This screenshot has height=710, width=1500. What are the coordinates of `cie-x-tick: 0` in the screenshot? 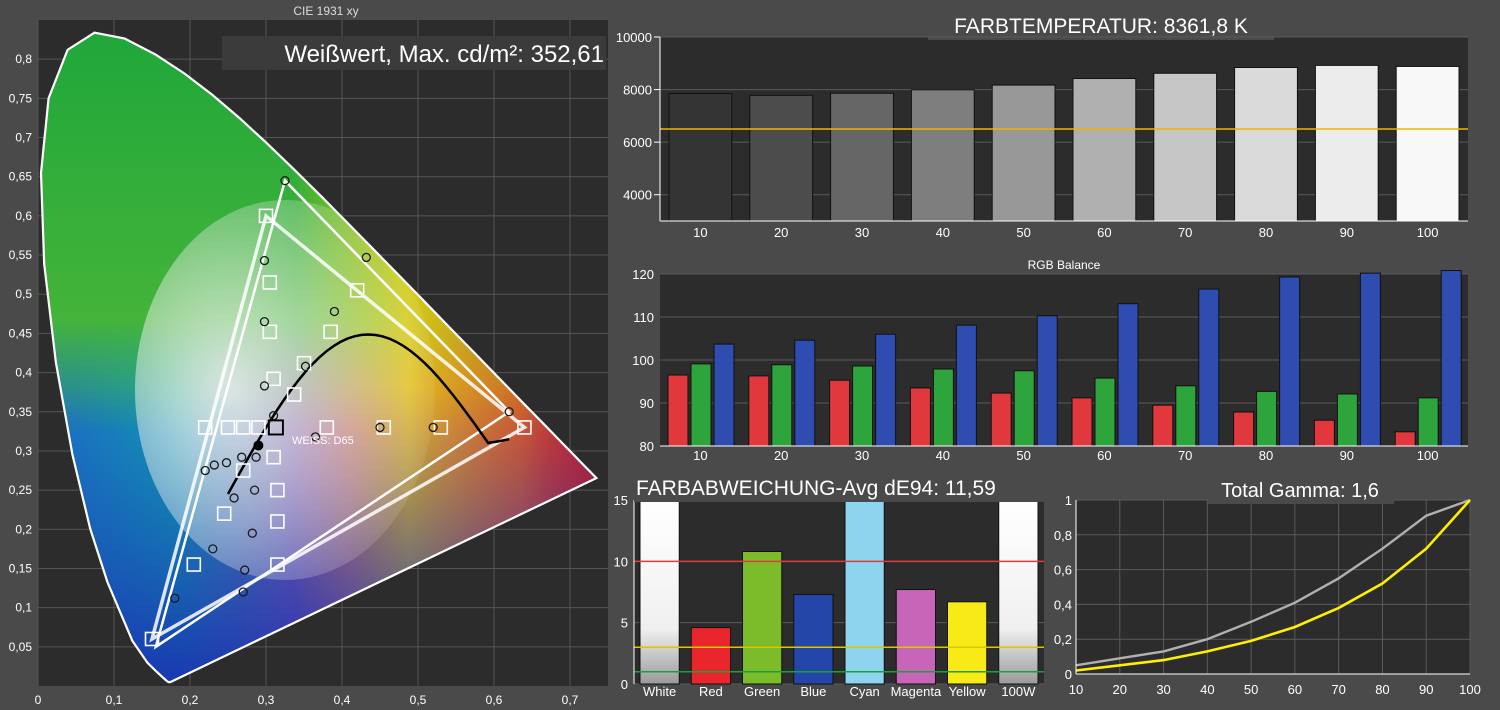 It's located at (38, 700).